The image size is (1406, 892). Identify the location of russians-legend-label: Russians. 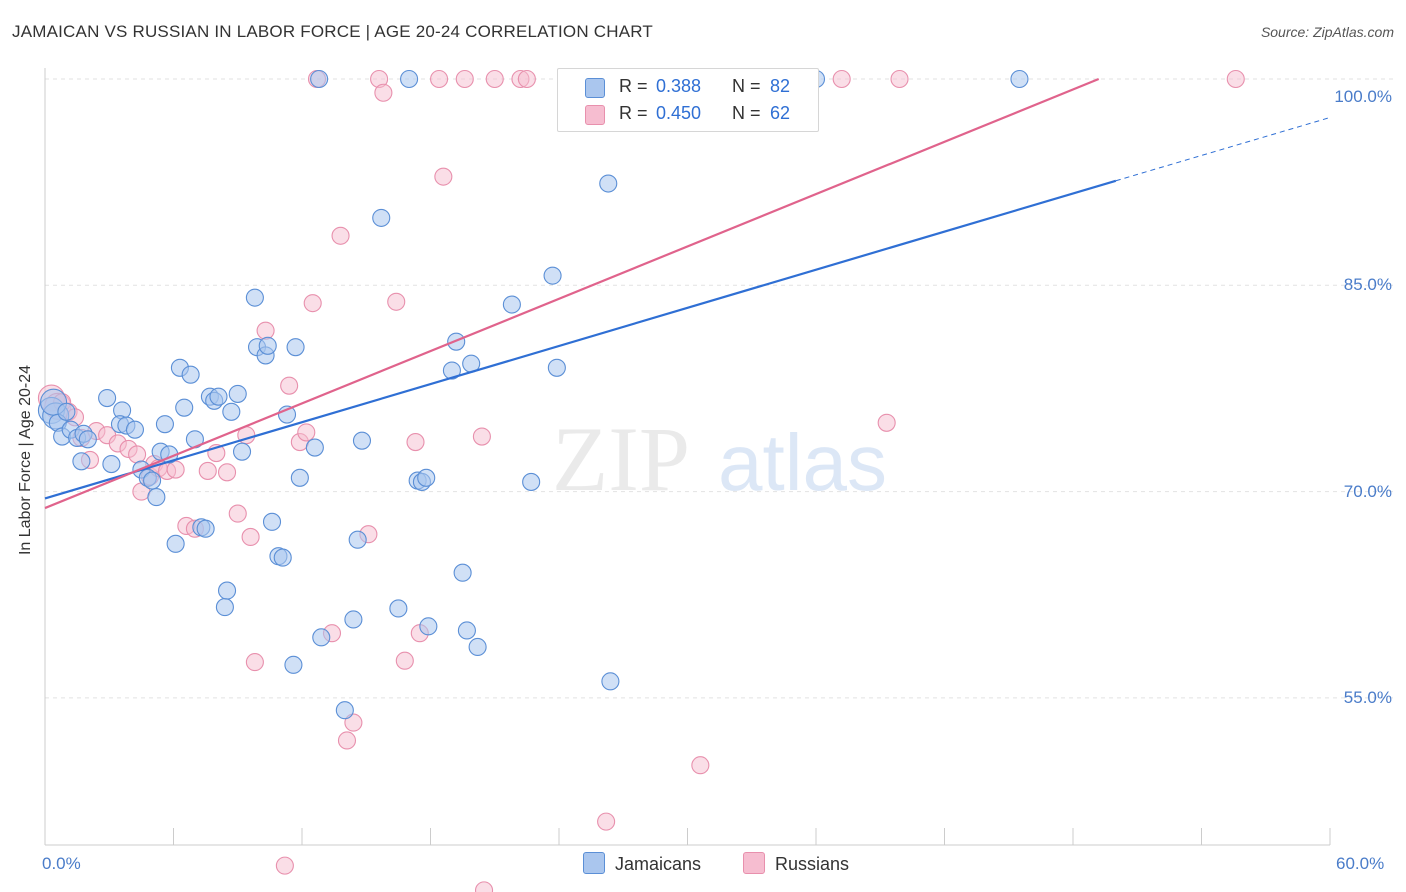
(812, 864).